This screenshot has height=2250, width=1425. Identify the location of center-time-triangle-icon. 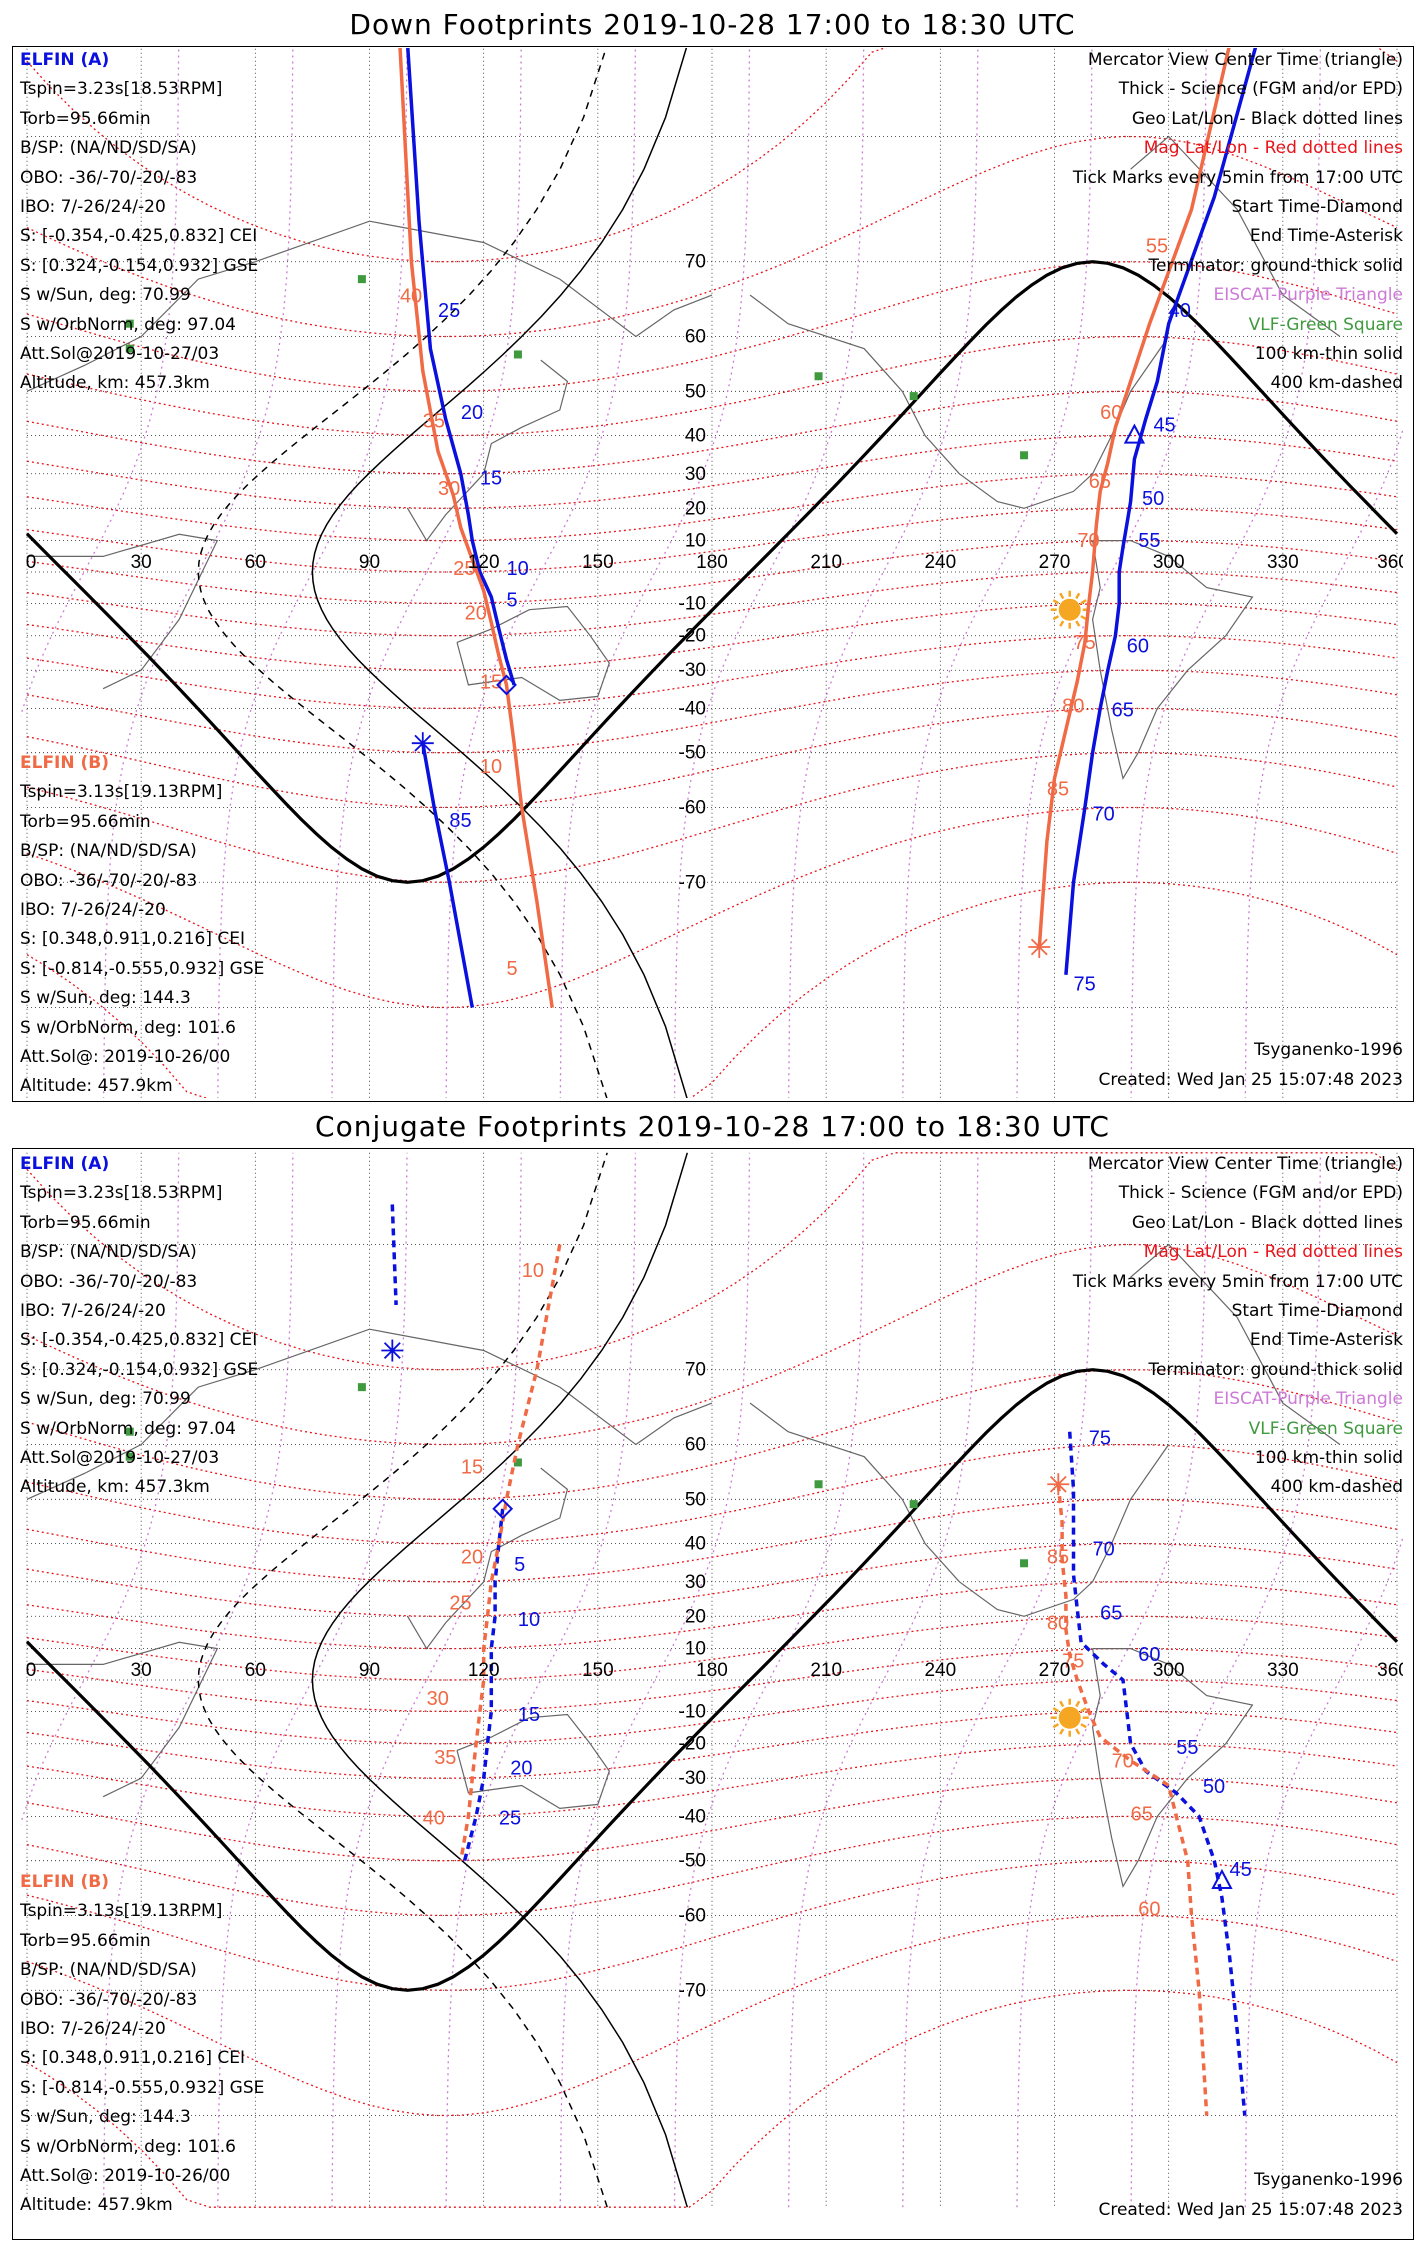
(1222, 1878).